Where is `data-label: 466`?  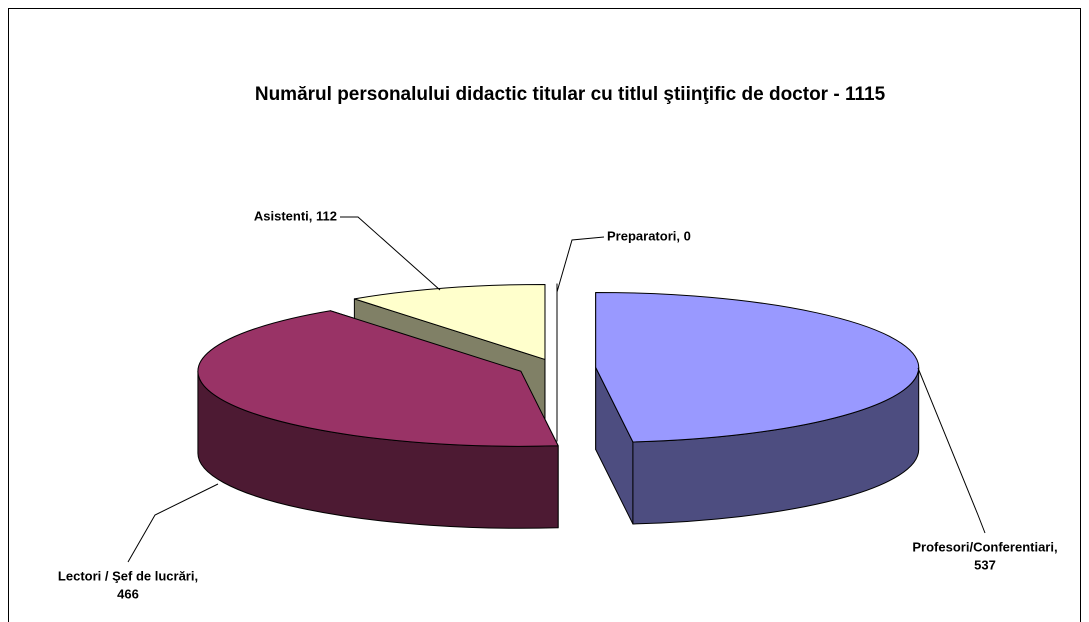
data-label: 466 is located at coordinates (128, 593).